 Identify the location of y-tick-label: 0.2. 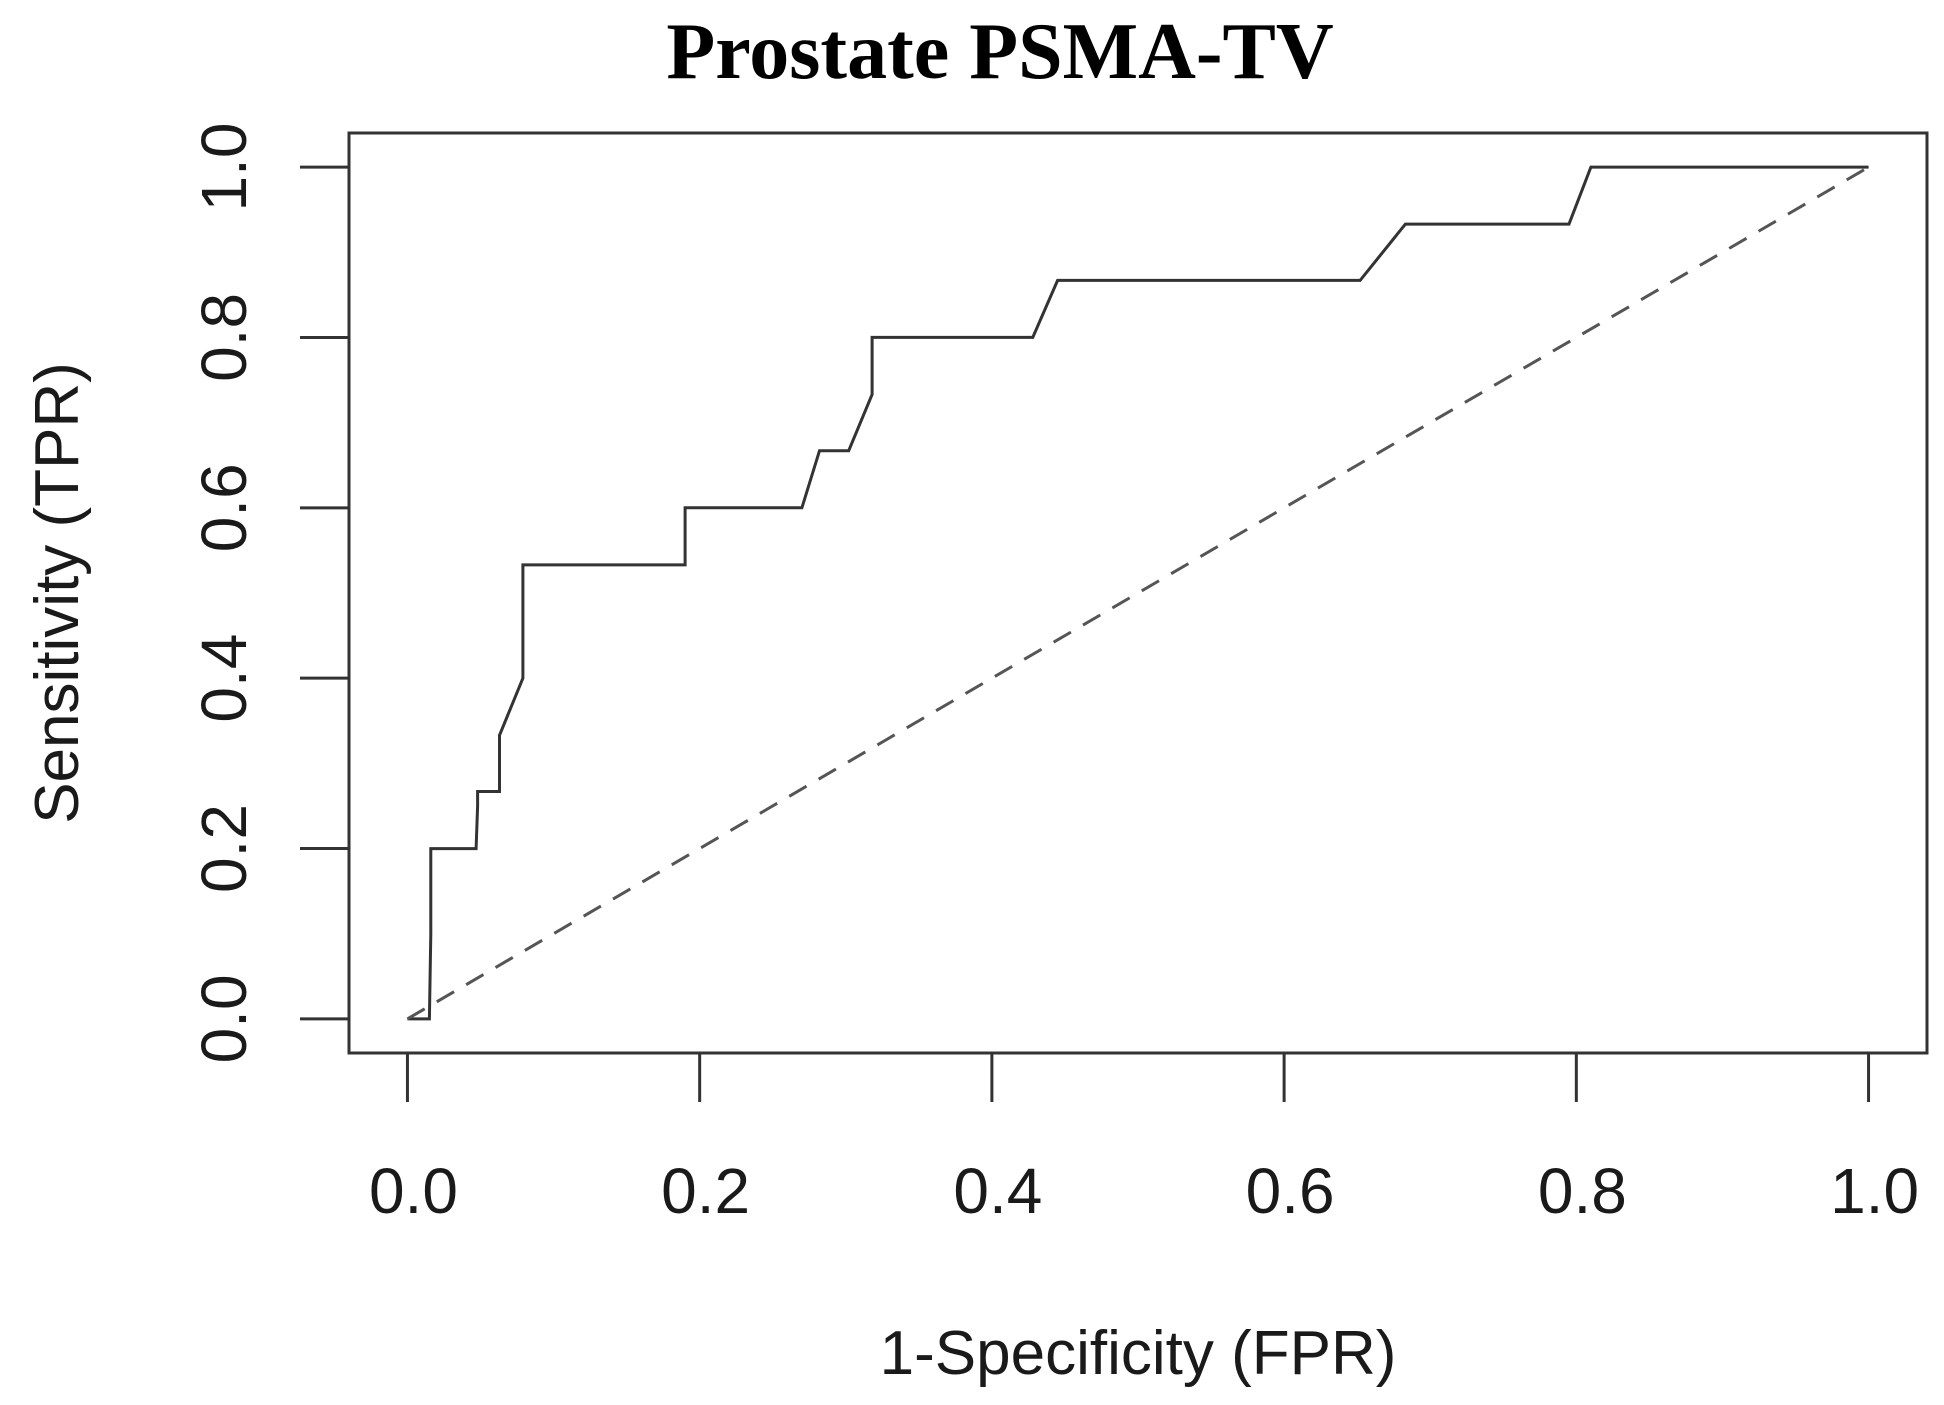
(224, 848).